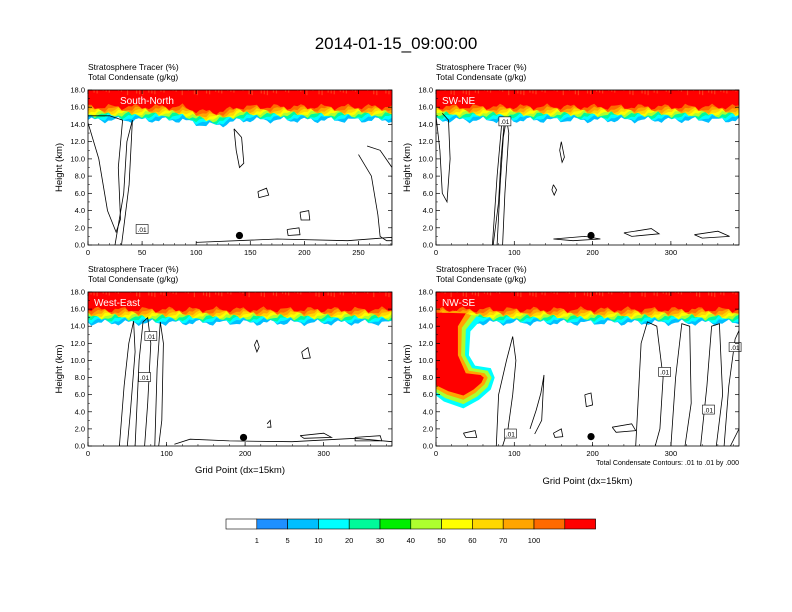 This screenshot has height=612, width=792. Describe the element at coordinates (458, 101) in the screenshot. I see `panel-label: SW-NE` at that location.